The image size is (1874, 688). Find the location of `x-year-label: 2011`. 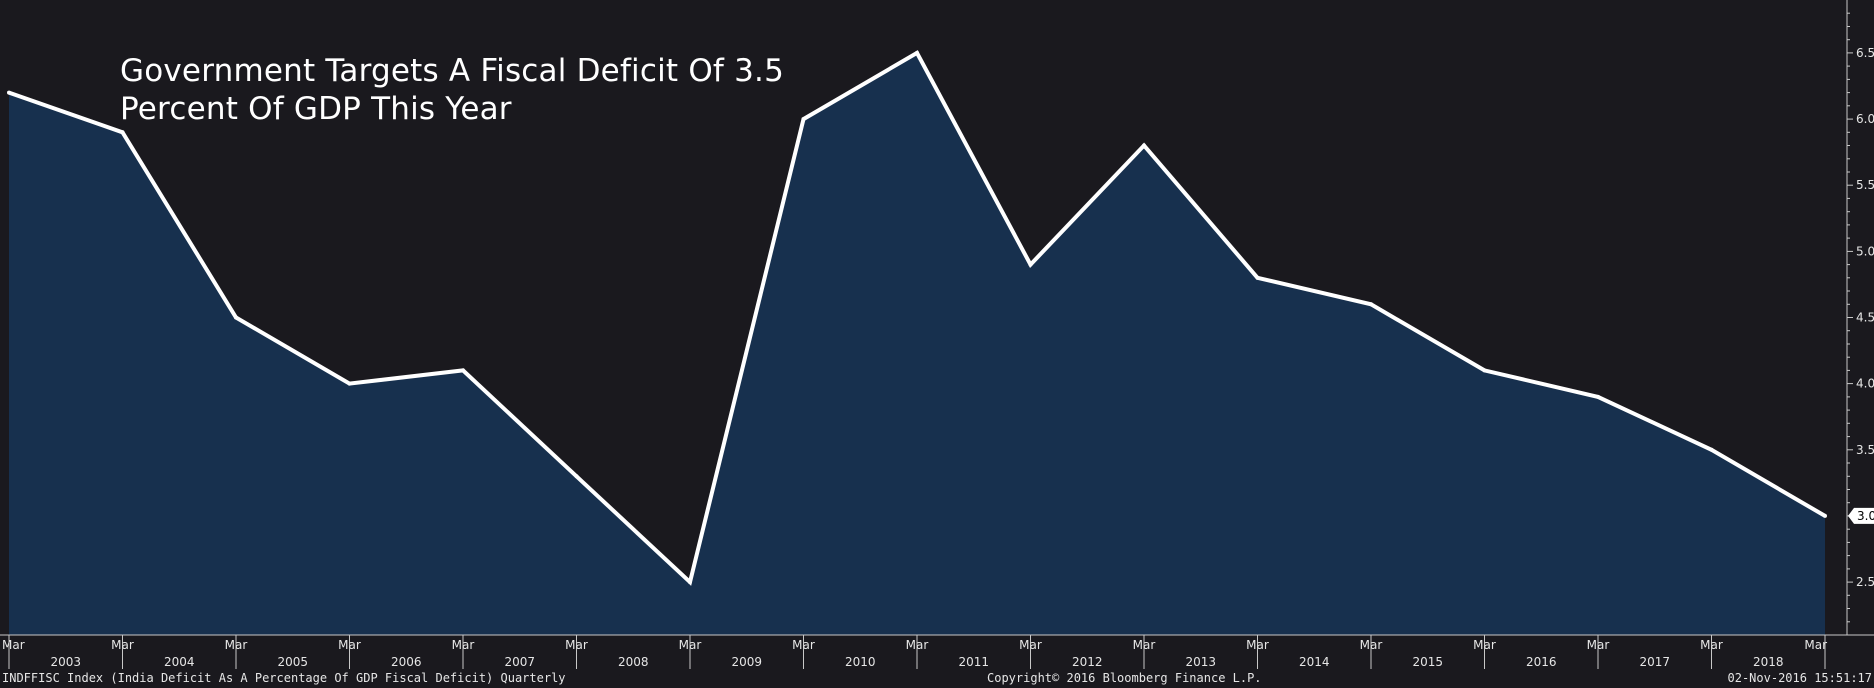

x-year-label: 2011 is located at coordinates (974, 662).